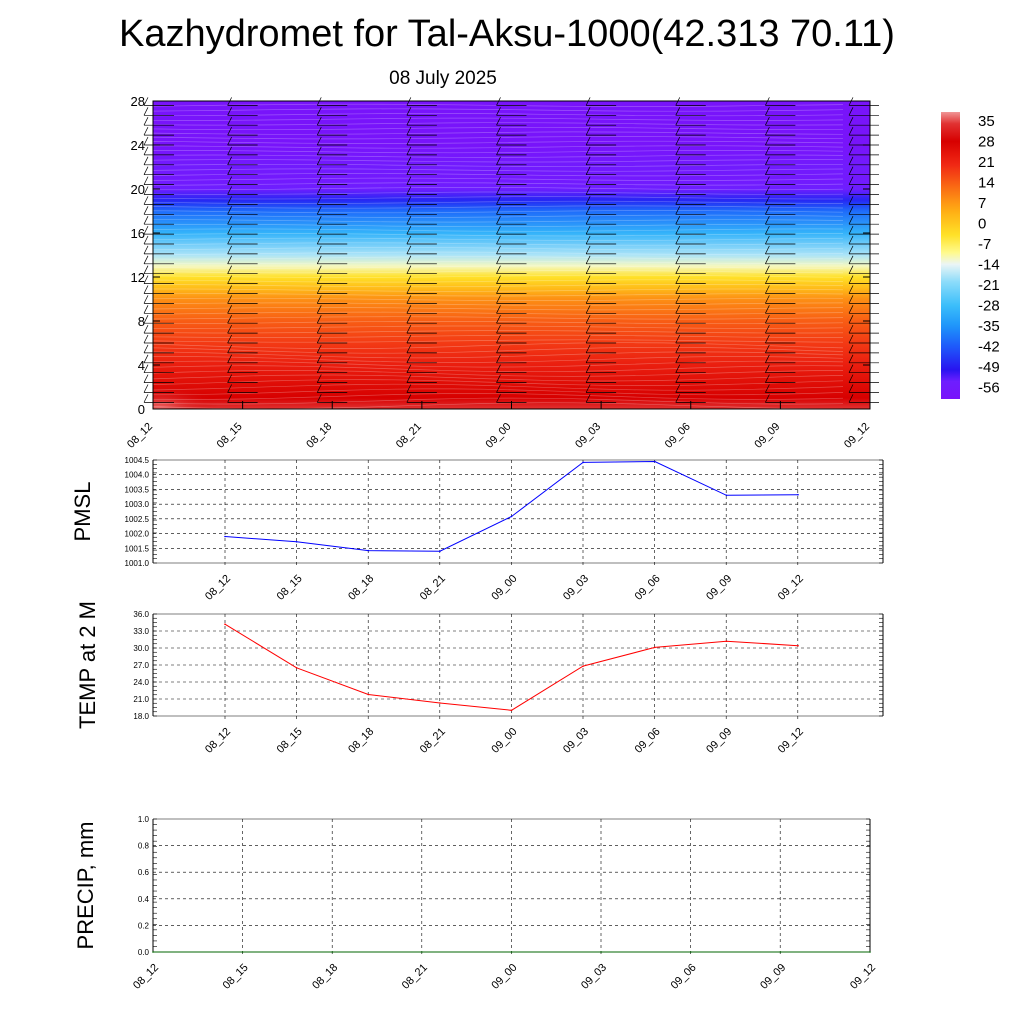 This screenshot has height=1024, width=1024. What do you see at coordinates (989, 326) in the screenshot?
I see `colorbar-tick-label: -35` at bounding box center [989, 326].